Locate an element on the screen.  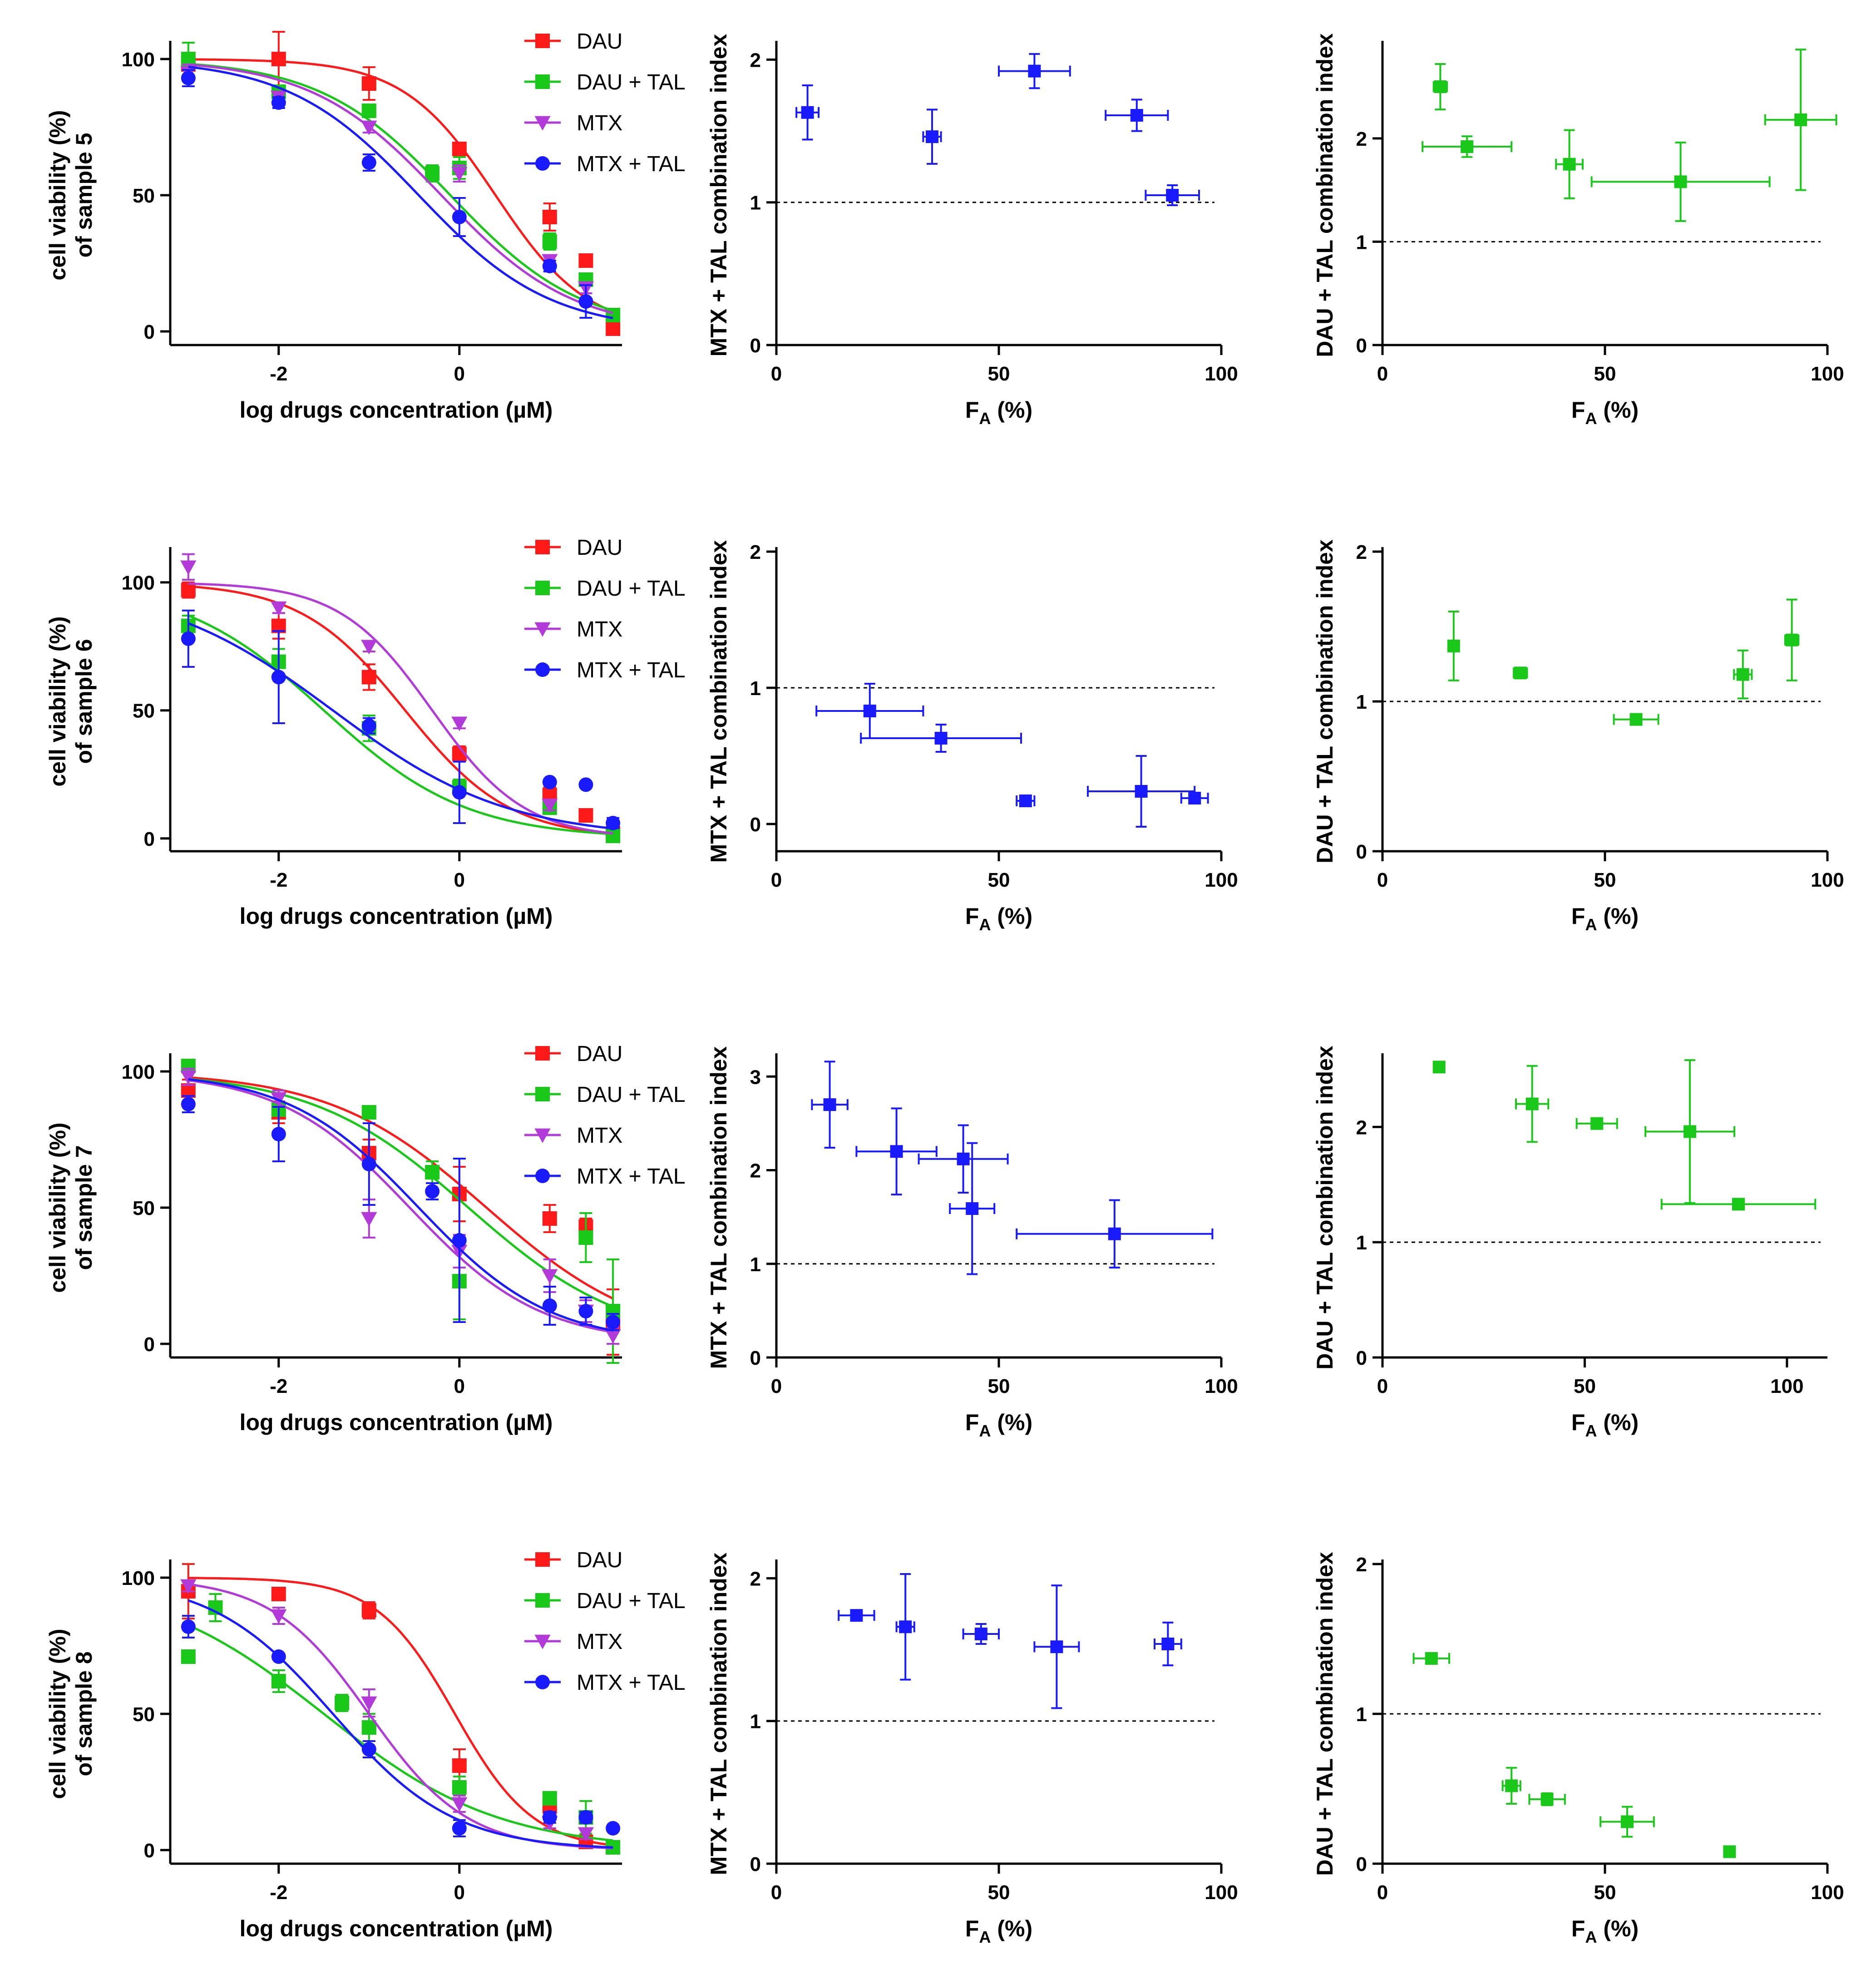
y-tick-label: 100 is located at coordinates (138, 1578).